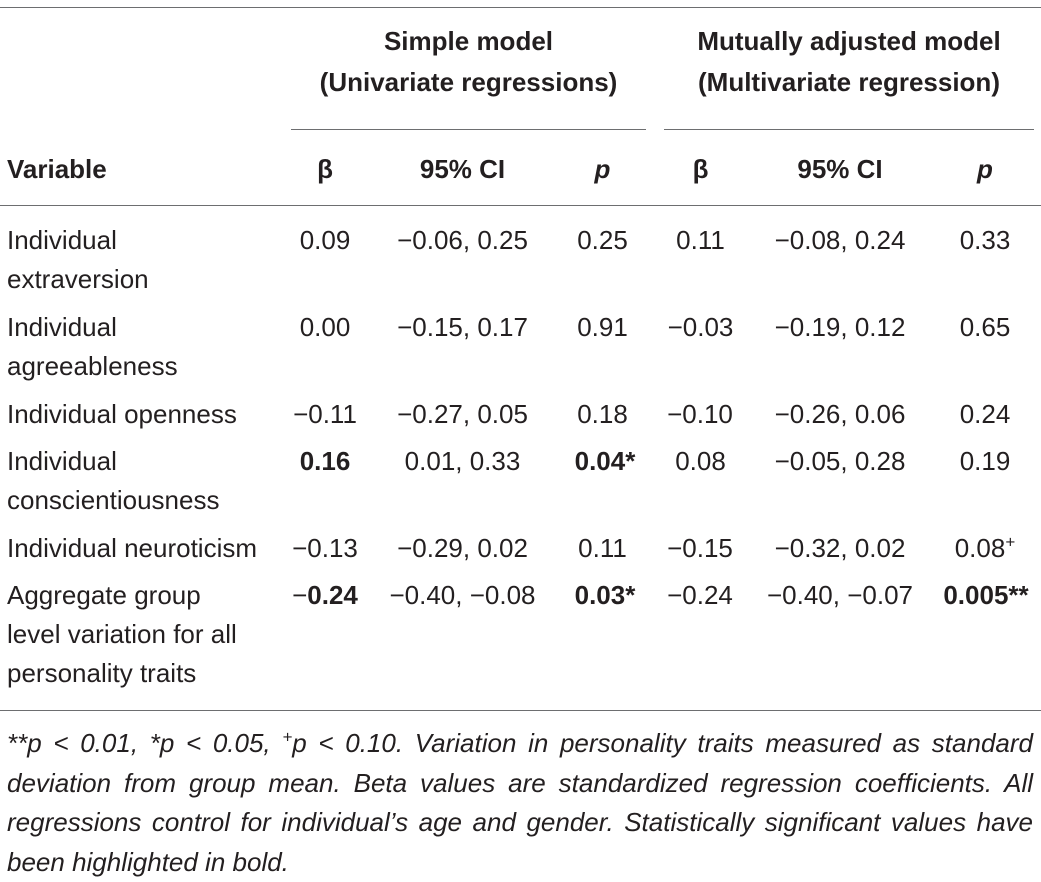  What do you see at coordinates (602, 240) in the screenshot?
I see `cell-p-simple: 0.25` at bounding box center [602, 240].